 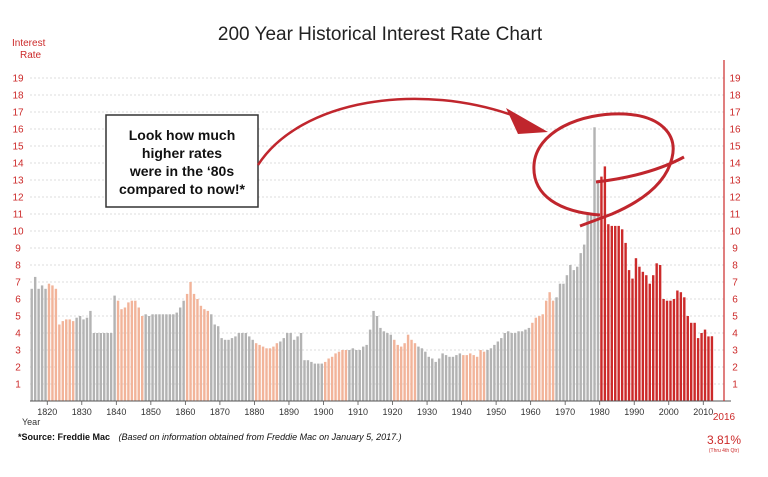 What do you see at coordinates (254, 412) in the screenshot?
I see `x-tick-label: 1880` at bounding box center [254, 412].